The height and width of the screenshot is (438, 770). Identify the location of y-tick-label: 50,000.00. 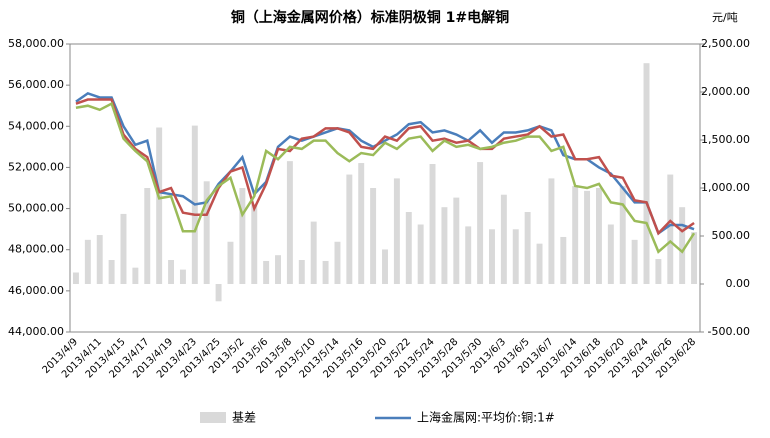
(36, 208).